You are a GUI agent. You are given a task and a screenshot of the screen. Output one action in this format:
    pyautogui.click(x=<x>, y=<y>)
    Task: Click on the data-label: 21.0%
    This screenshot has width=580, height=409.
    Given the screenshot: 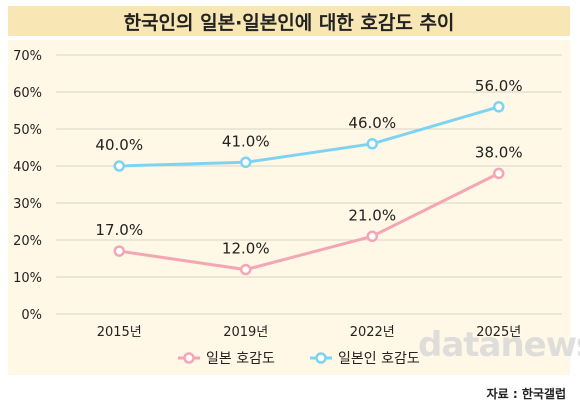 What is the action you would take?
    pyautogui.click(x=372, y=215)
    